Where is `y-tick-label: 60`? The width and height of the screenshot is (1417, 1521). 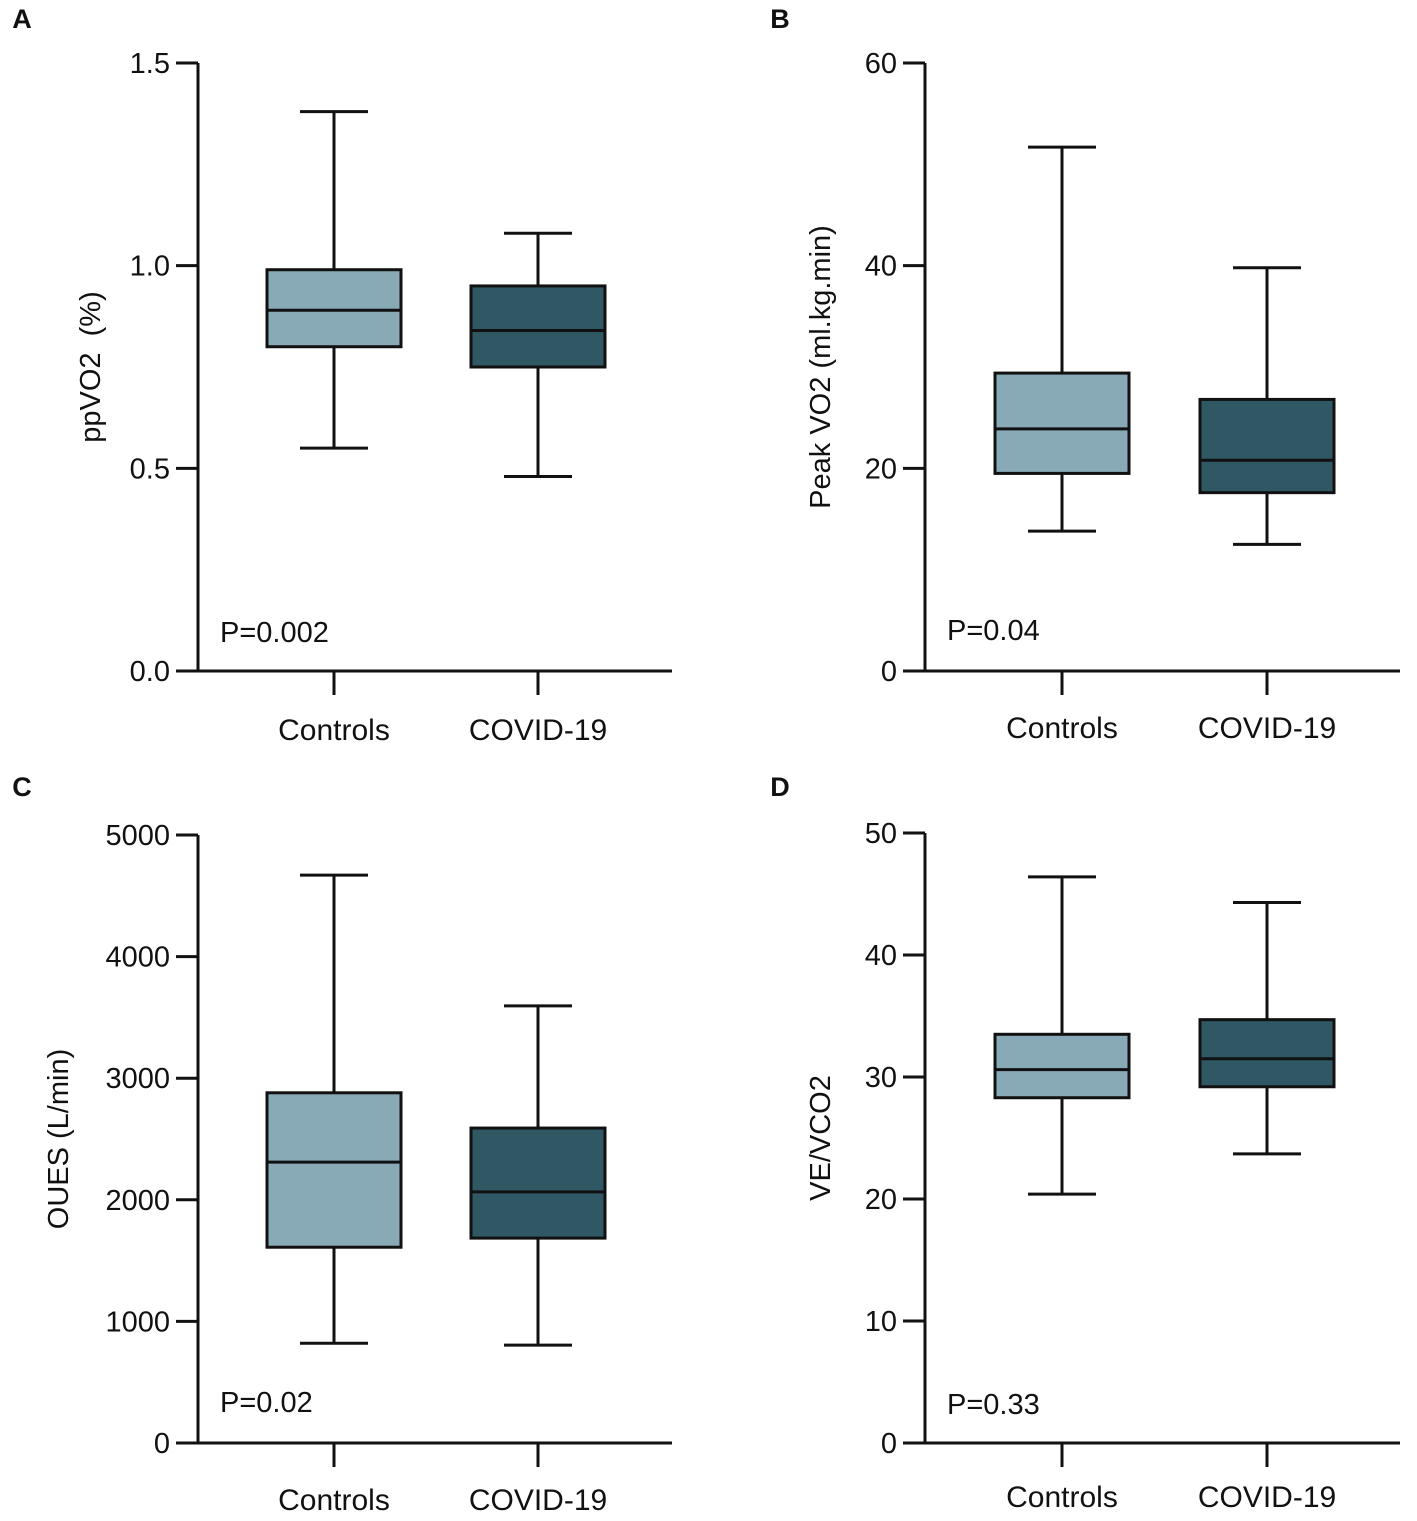 y-tick-label: 60 is located at coordinates (881, 64).